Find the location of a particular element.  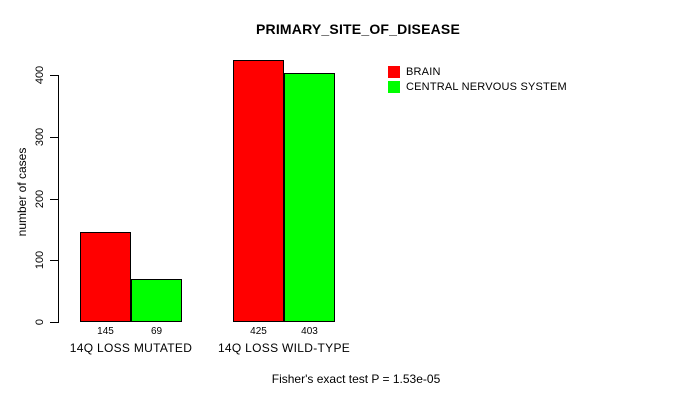

bar-brain-14q-loss-mutated is located at coordinates (105, 277).